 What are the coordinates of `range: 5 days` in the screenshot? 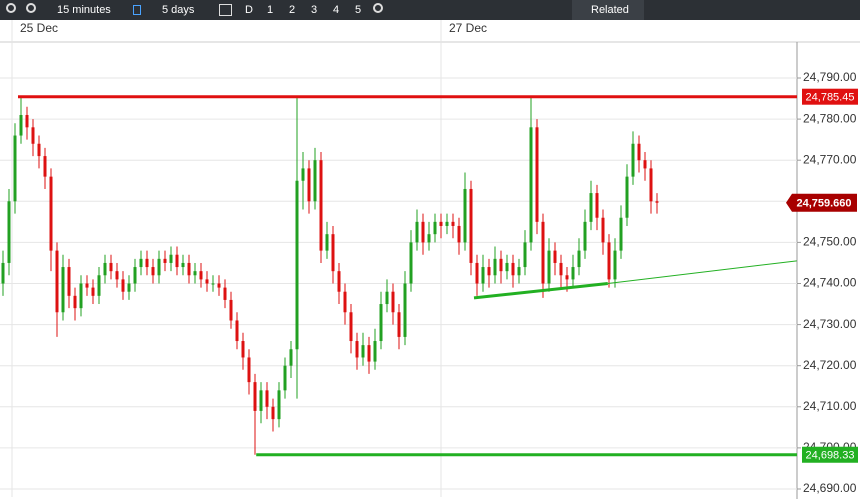 It's located at (178, 10).